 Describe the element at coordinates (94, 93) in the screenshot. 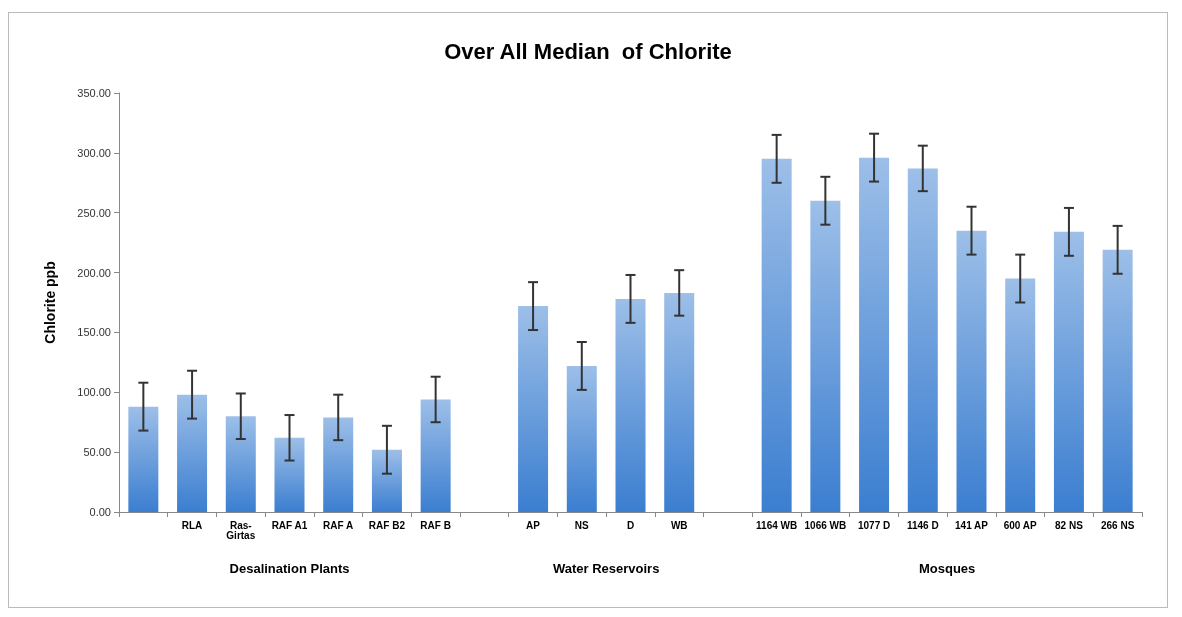

I see `y-tick-label: 350.00` at that location.